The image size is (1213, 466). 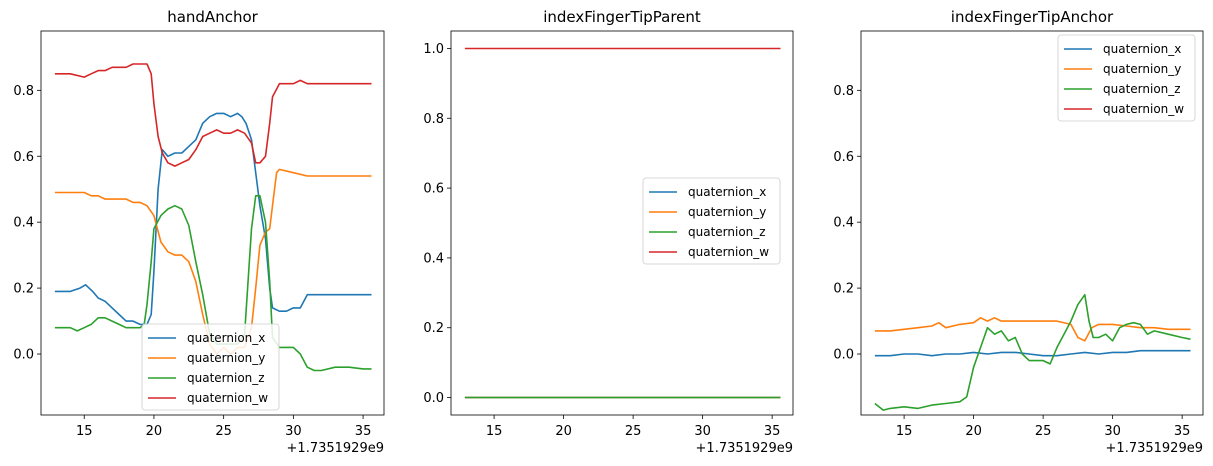 I want to click on series-line-quaternion_y, so click(x=1032, y=329).